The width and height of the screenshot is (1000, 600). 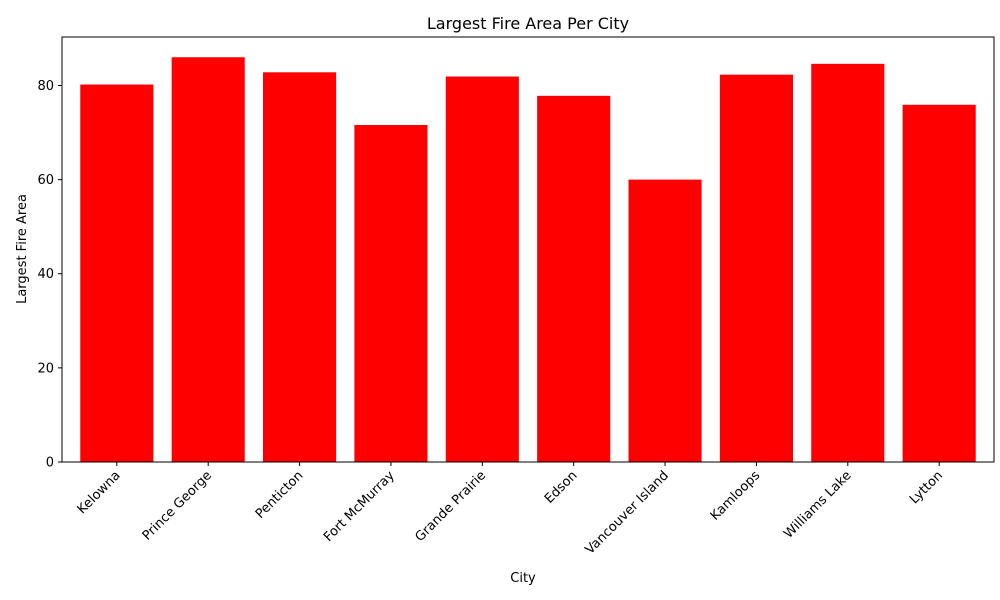 I want to click on x-tick-label: Lytton, so click(x=926, y=487).